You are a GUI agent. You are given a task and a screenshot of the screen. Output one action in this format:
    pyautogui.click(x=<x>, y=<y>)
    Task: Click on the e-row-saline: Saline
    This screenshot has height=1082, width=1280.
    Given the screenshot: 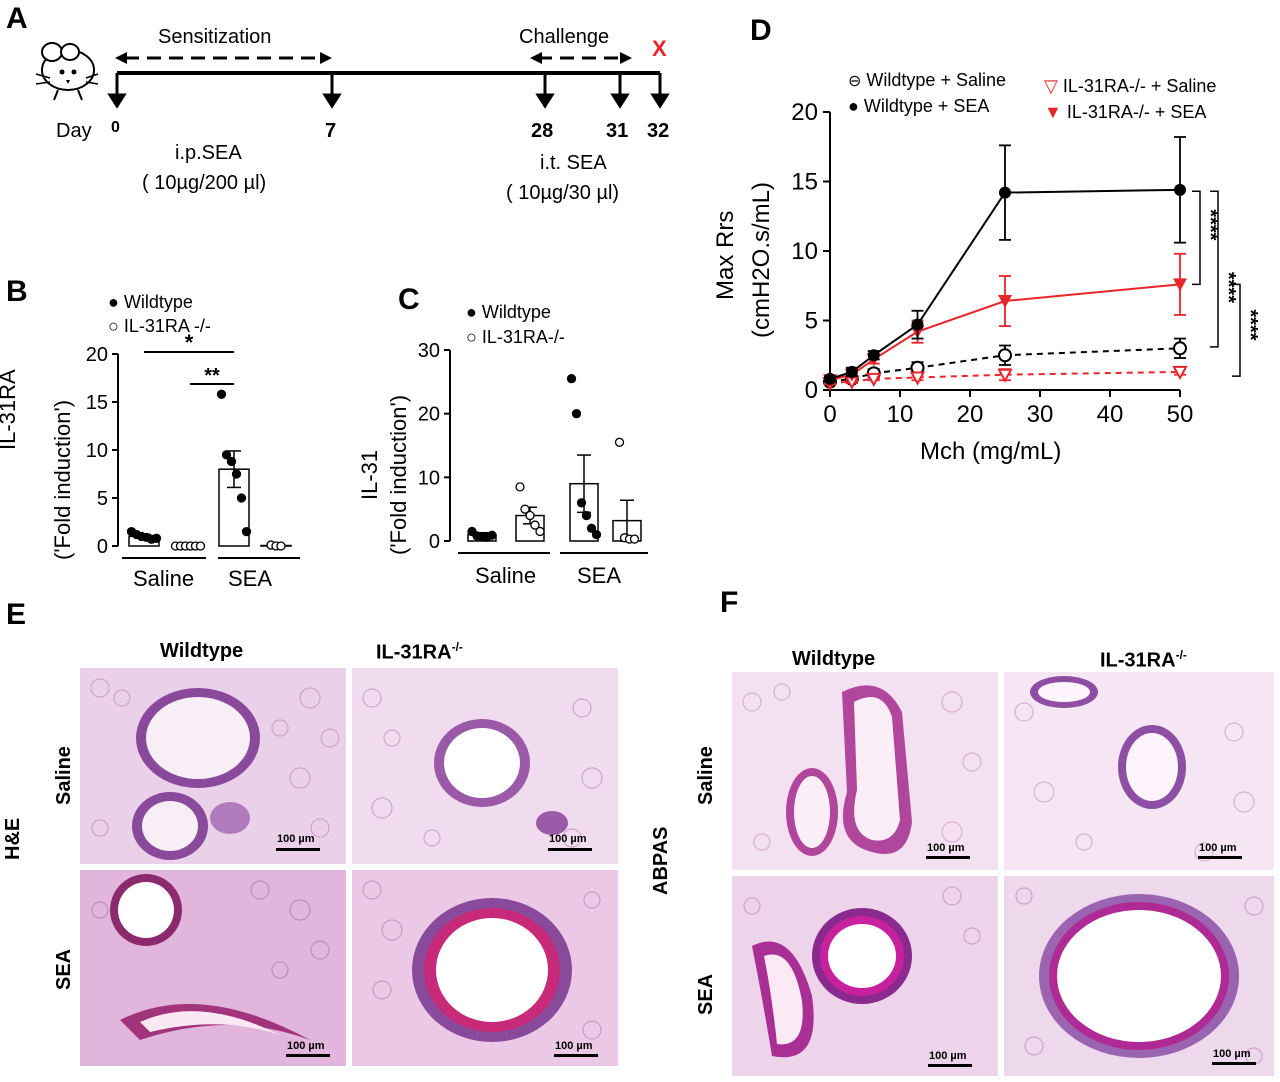 What is the action you would take?
    pyautogui.click(x=64, y=775)
    